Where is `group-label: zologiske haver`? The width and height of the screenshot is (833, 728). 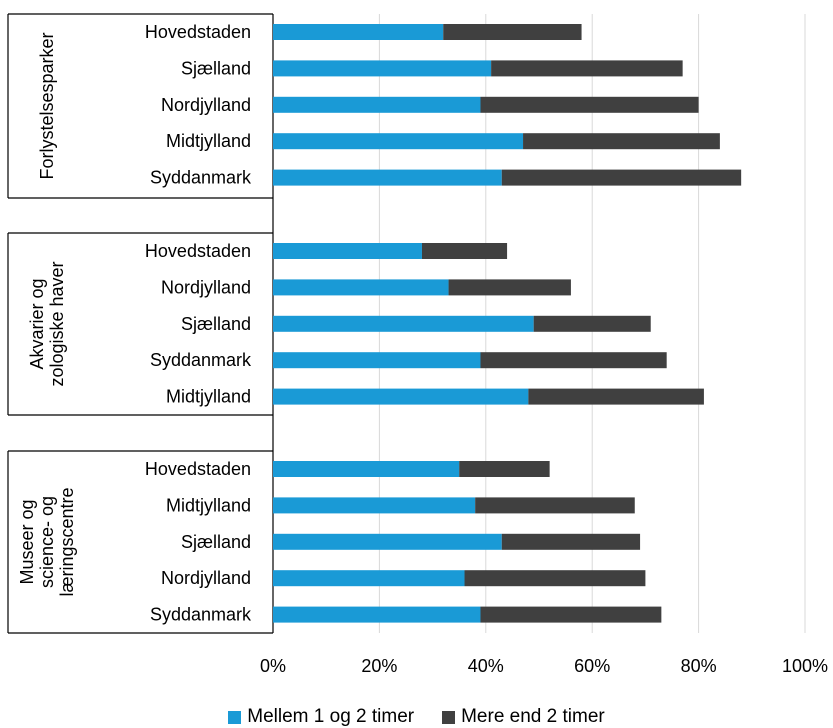
group-label: zologiske haver is located at coordinates (57, 323).